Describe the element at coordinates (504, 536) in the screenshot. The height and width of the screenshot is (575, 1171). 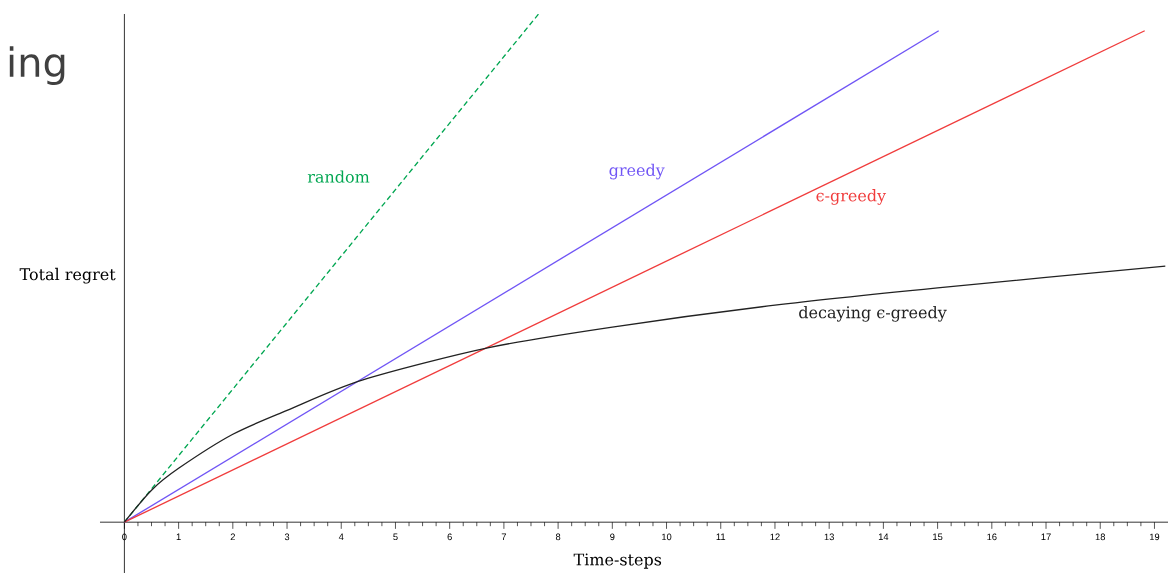
I see `x-tick-label: 7` at that location.